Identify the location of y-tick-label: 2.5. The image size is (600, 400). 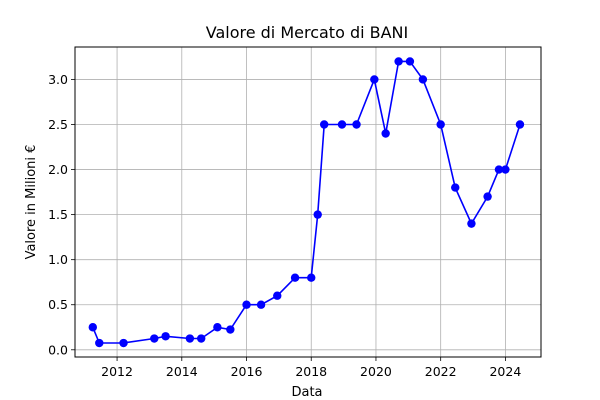
(58, 124).